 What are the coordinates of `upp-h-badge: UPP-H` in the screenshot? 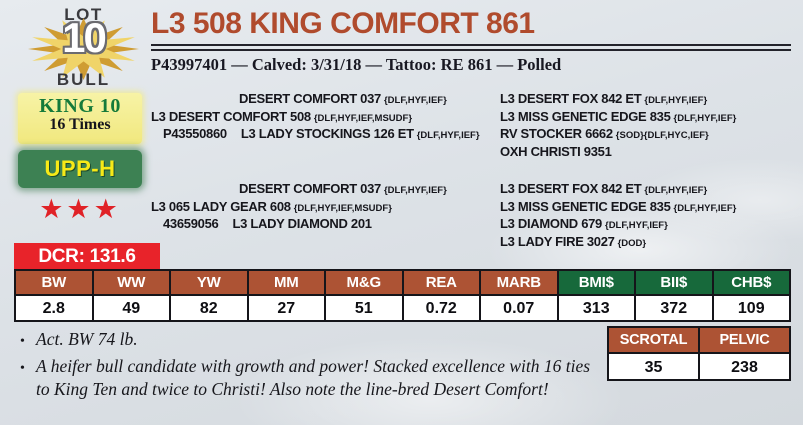 It's located at (80, 169).